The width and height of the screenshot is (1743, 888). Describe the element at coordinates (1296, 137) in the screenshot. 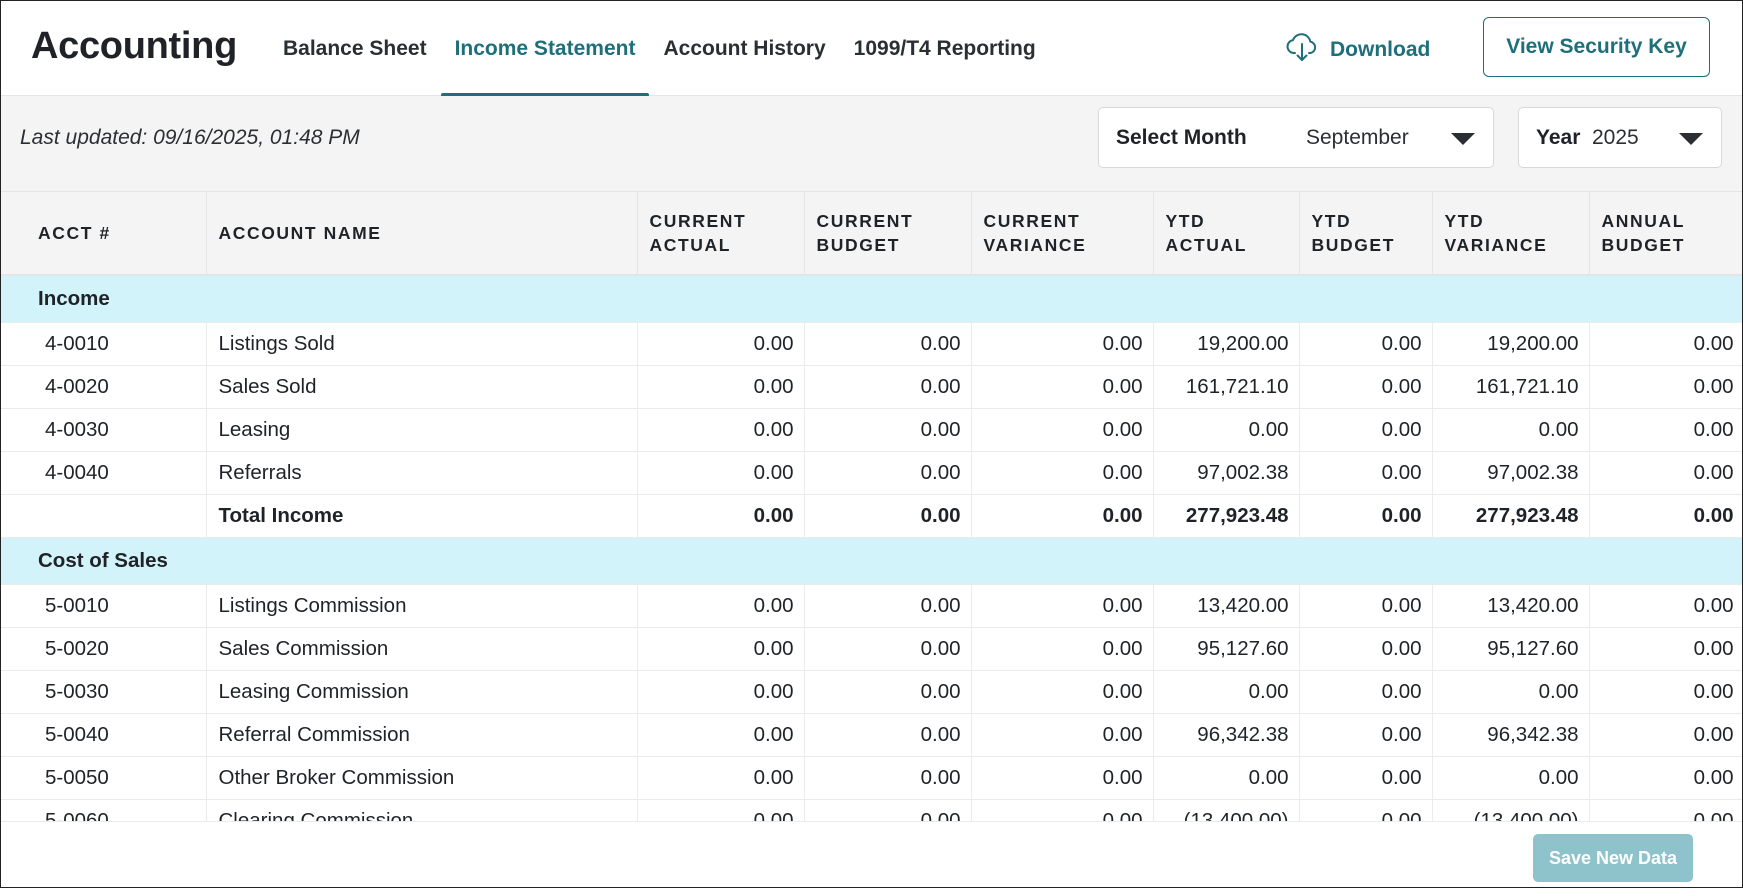

I see `month-select: Select Month September` at that location.